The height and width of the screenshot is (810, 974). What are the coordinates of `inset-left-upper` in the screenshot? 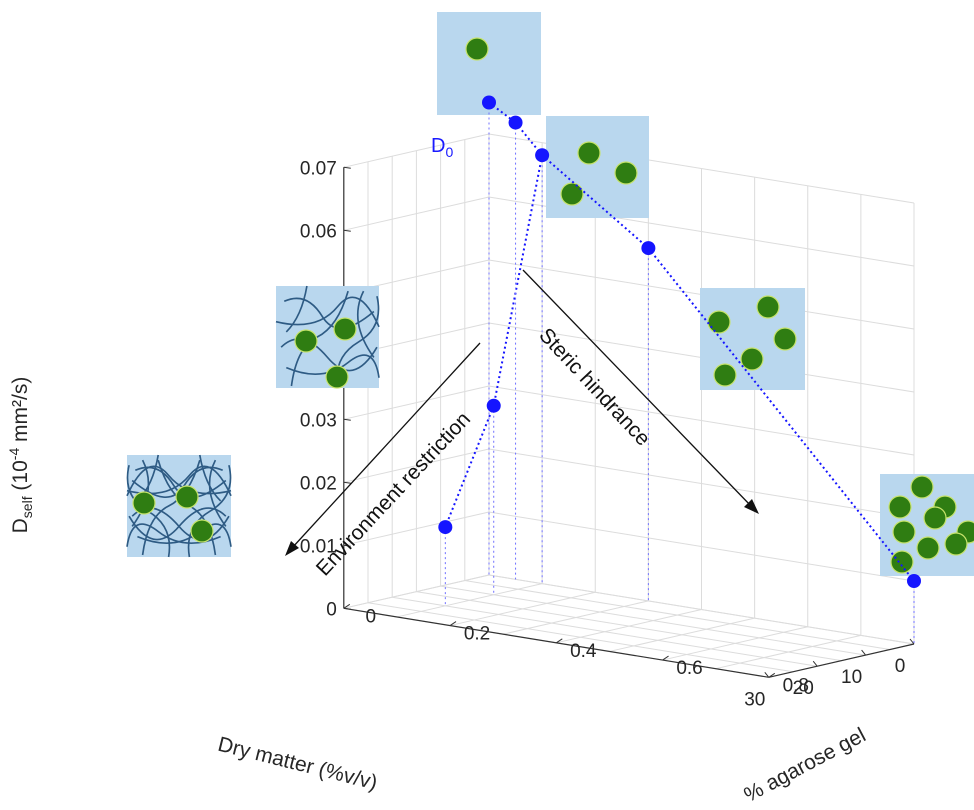 It's located at (327, 337).